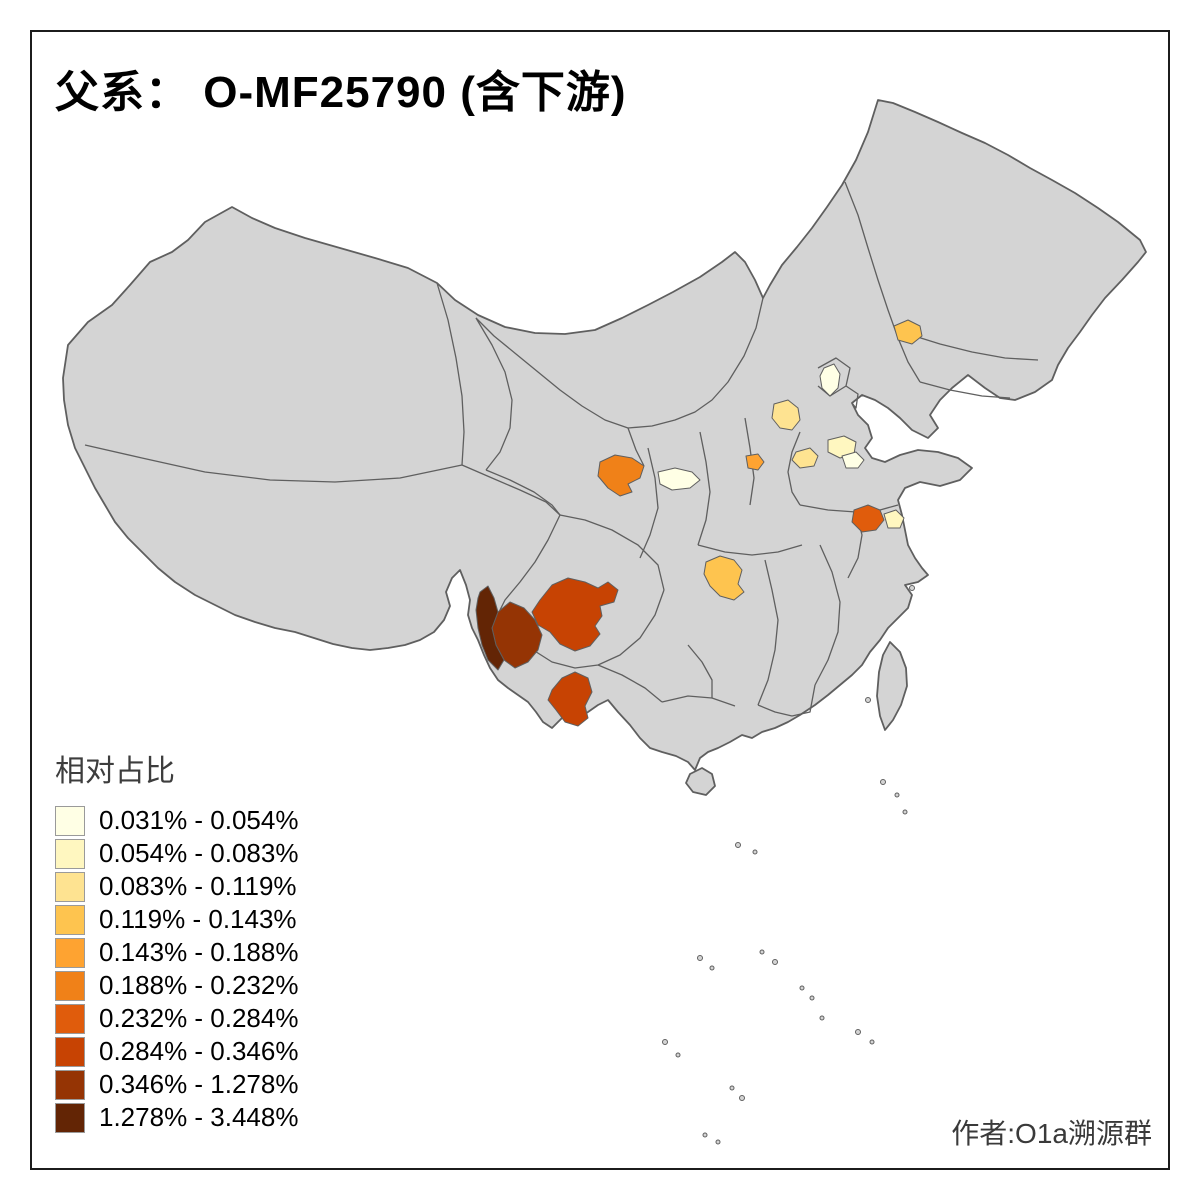 Image resolution: width=1200 pixels, height=1200 pixels. Describe the element at coordinates (853, 460) in the screenshot. I see `highlight-region-shandong-east` at that location.